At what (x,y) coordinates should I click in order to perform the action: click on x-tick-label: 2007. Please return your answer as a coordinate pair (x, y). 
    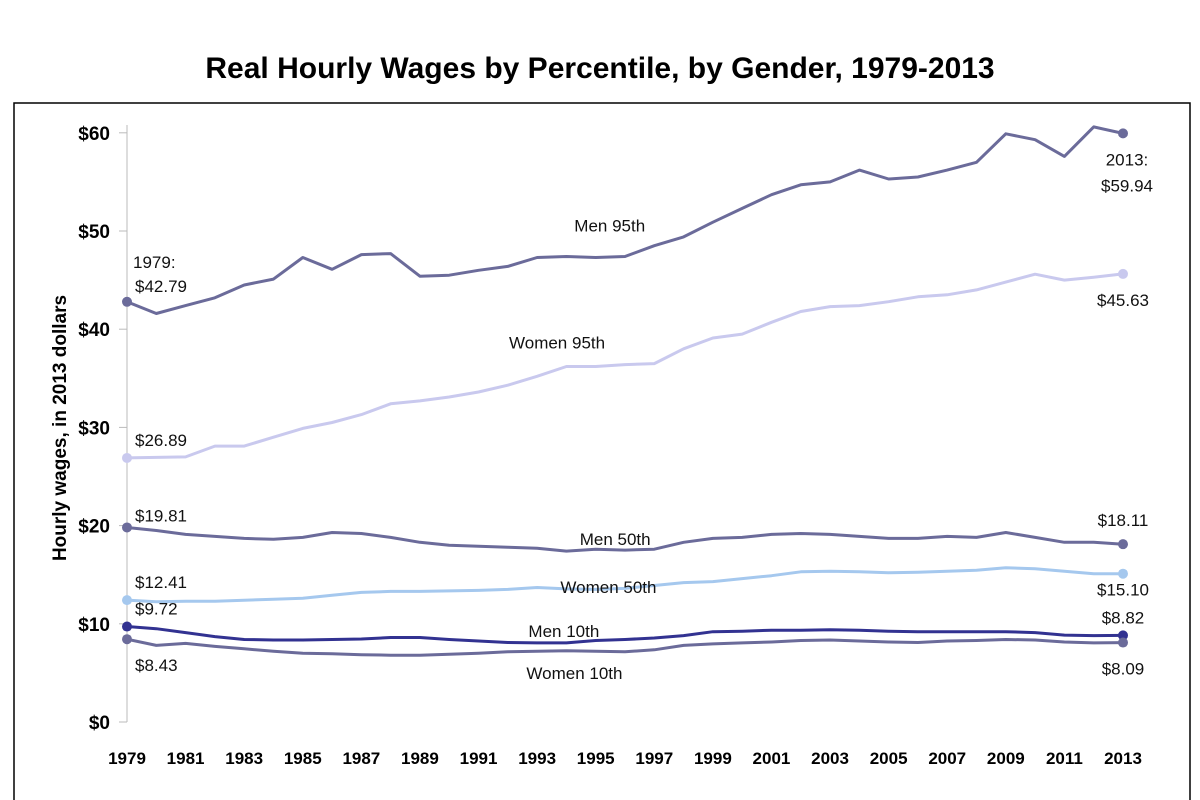
    Looking at the image, I should click on (947, 758).